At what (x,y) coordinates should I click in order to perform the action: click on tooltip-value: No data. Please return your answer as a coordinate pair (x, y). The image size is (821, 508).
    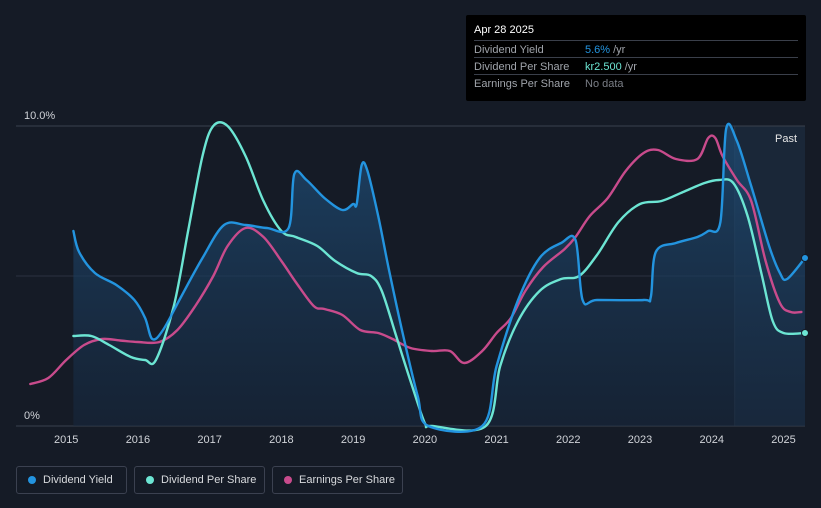
    Looking at the image, I should click on (604, 84).